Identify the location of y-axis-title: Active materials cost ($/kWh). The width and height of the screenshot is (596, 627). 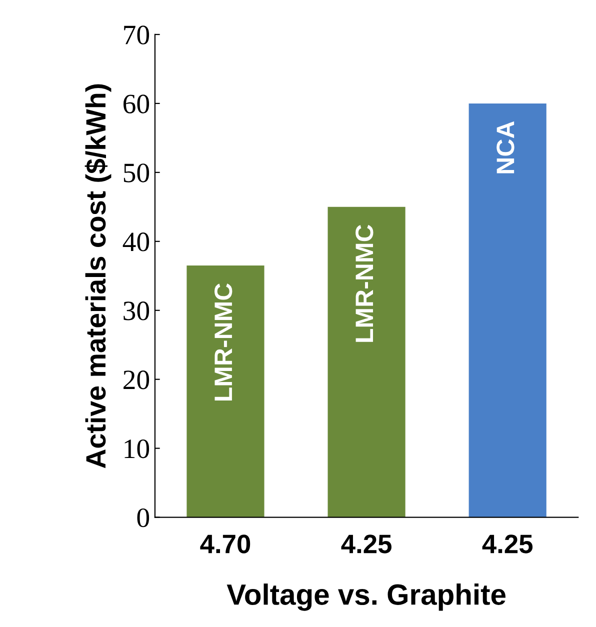
(98, 276).